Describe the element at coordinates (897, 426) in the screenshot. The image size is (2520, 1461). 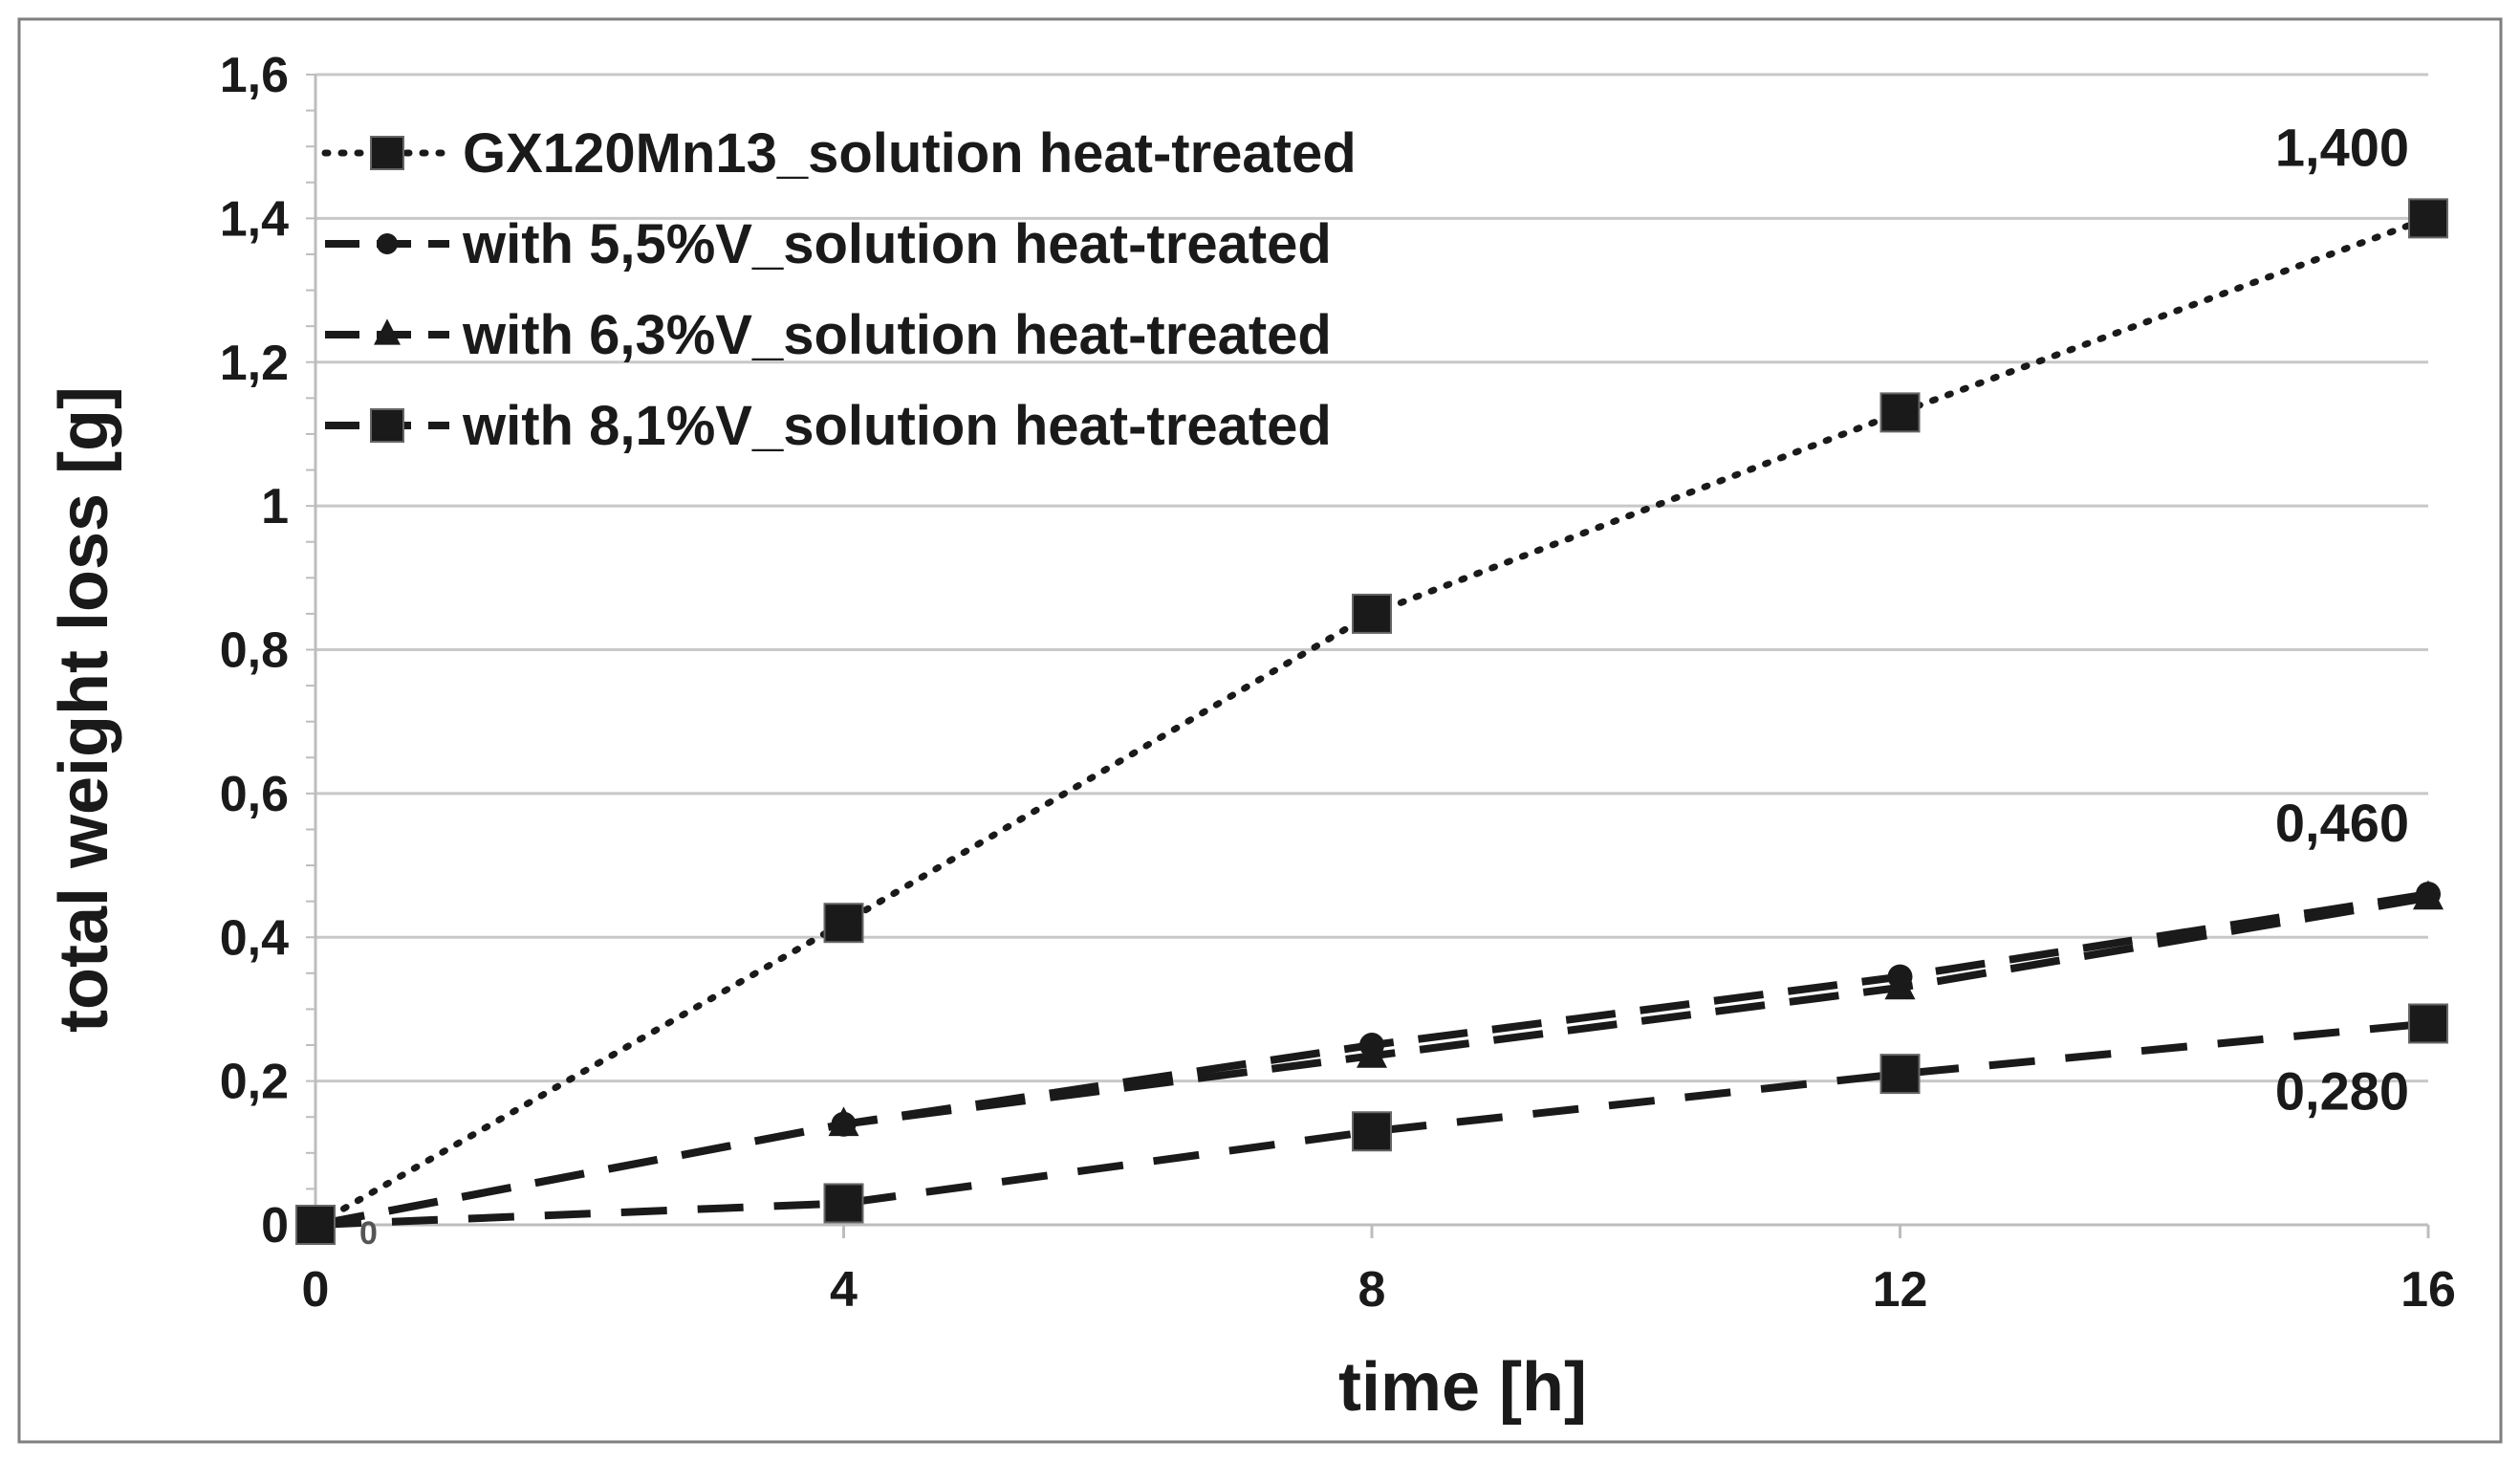
I see `legend-label: with 8,1%V_solution heat-treated` at that location.